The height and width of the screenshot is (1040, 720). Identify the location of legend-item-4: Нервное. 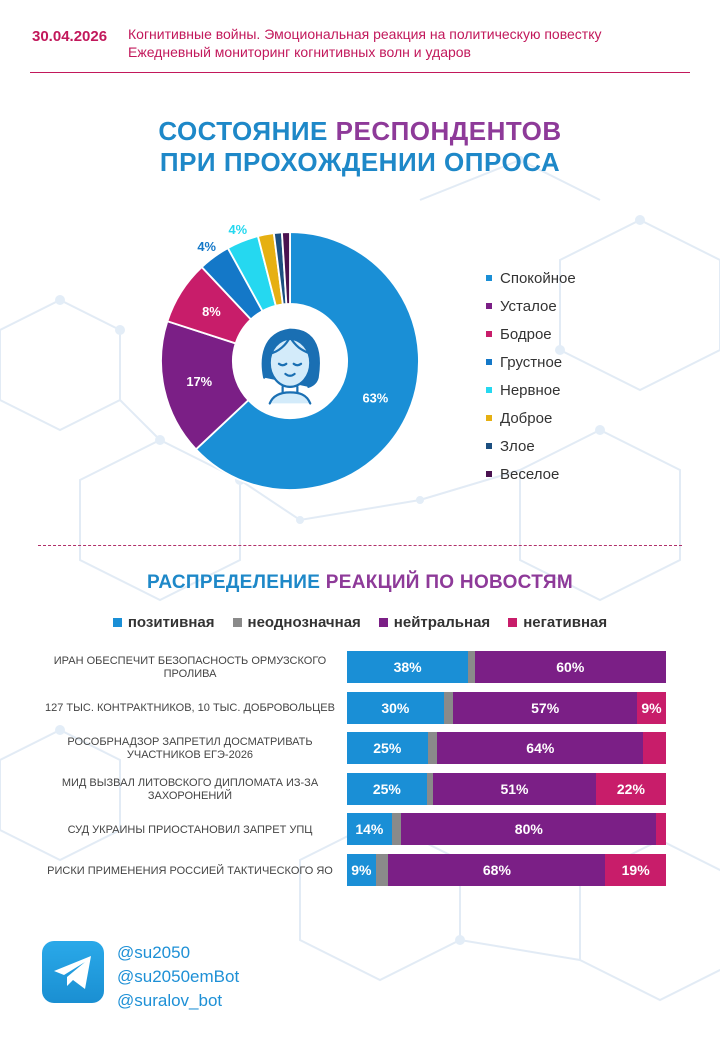
(531, 390).